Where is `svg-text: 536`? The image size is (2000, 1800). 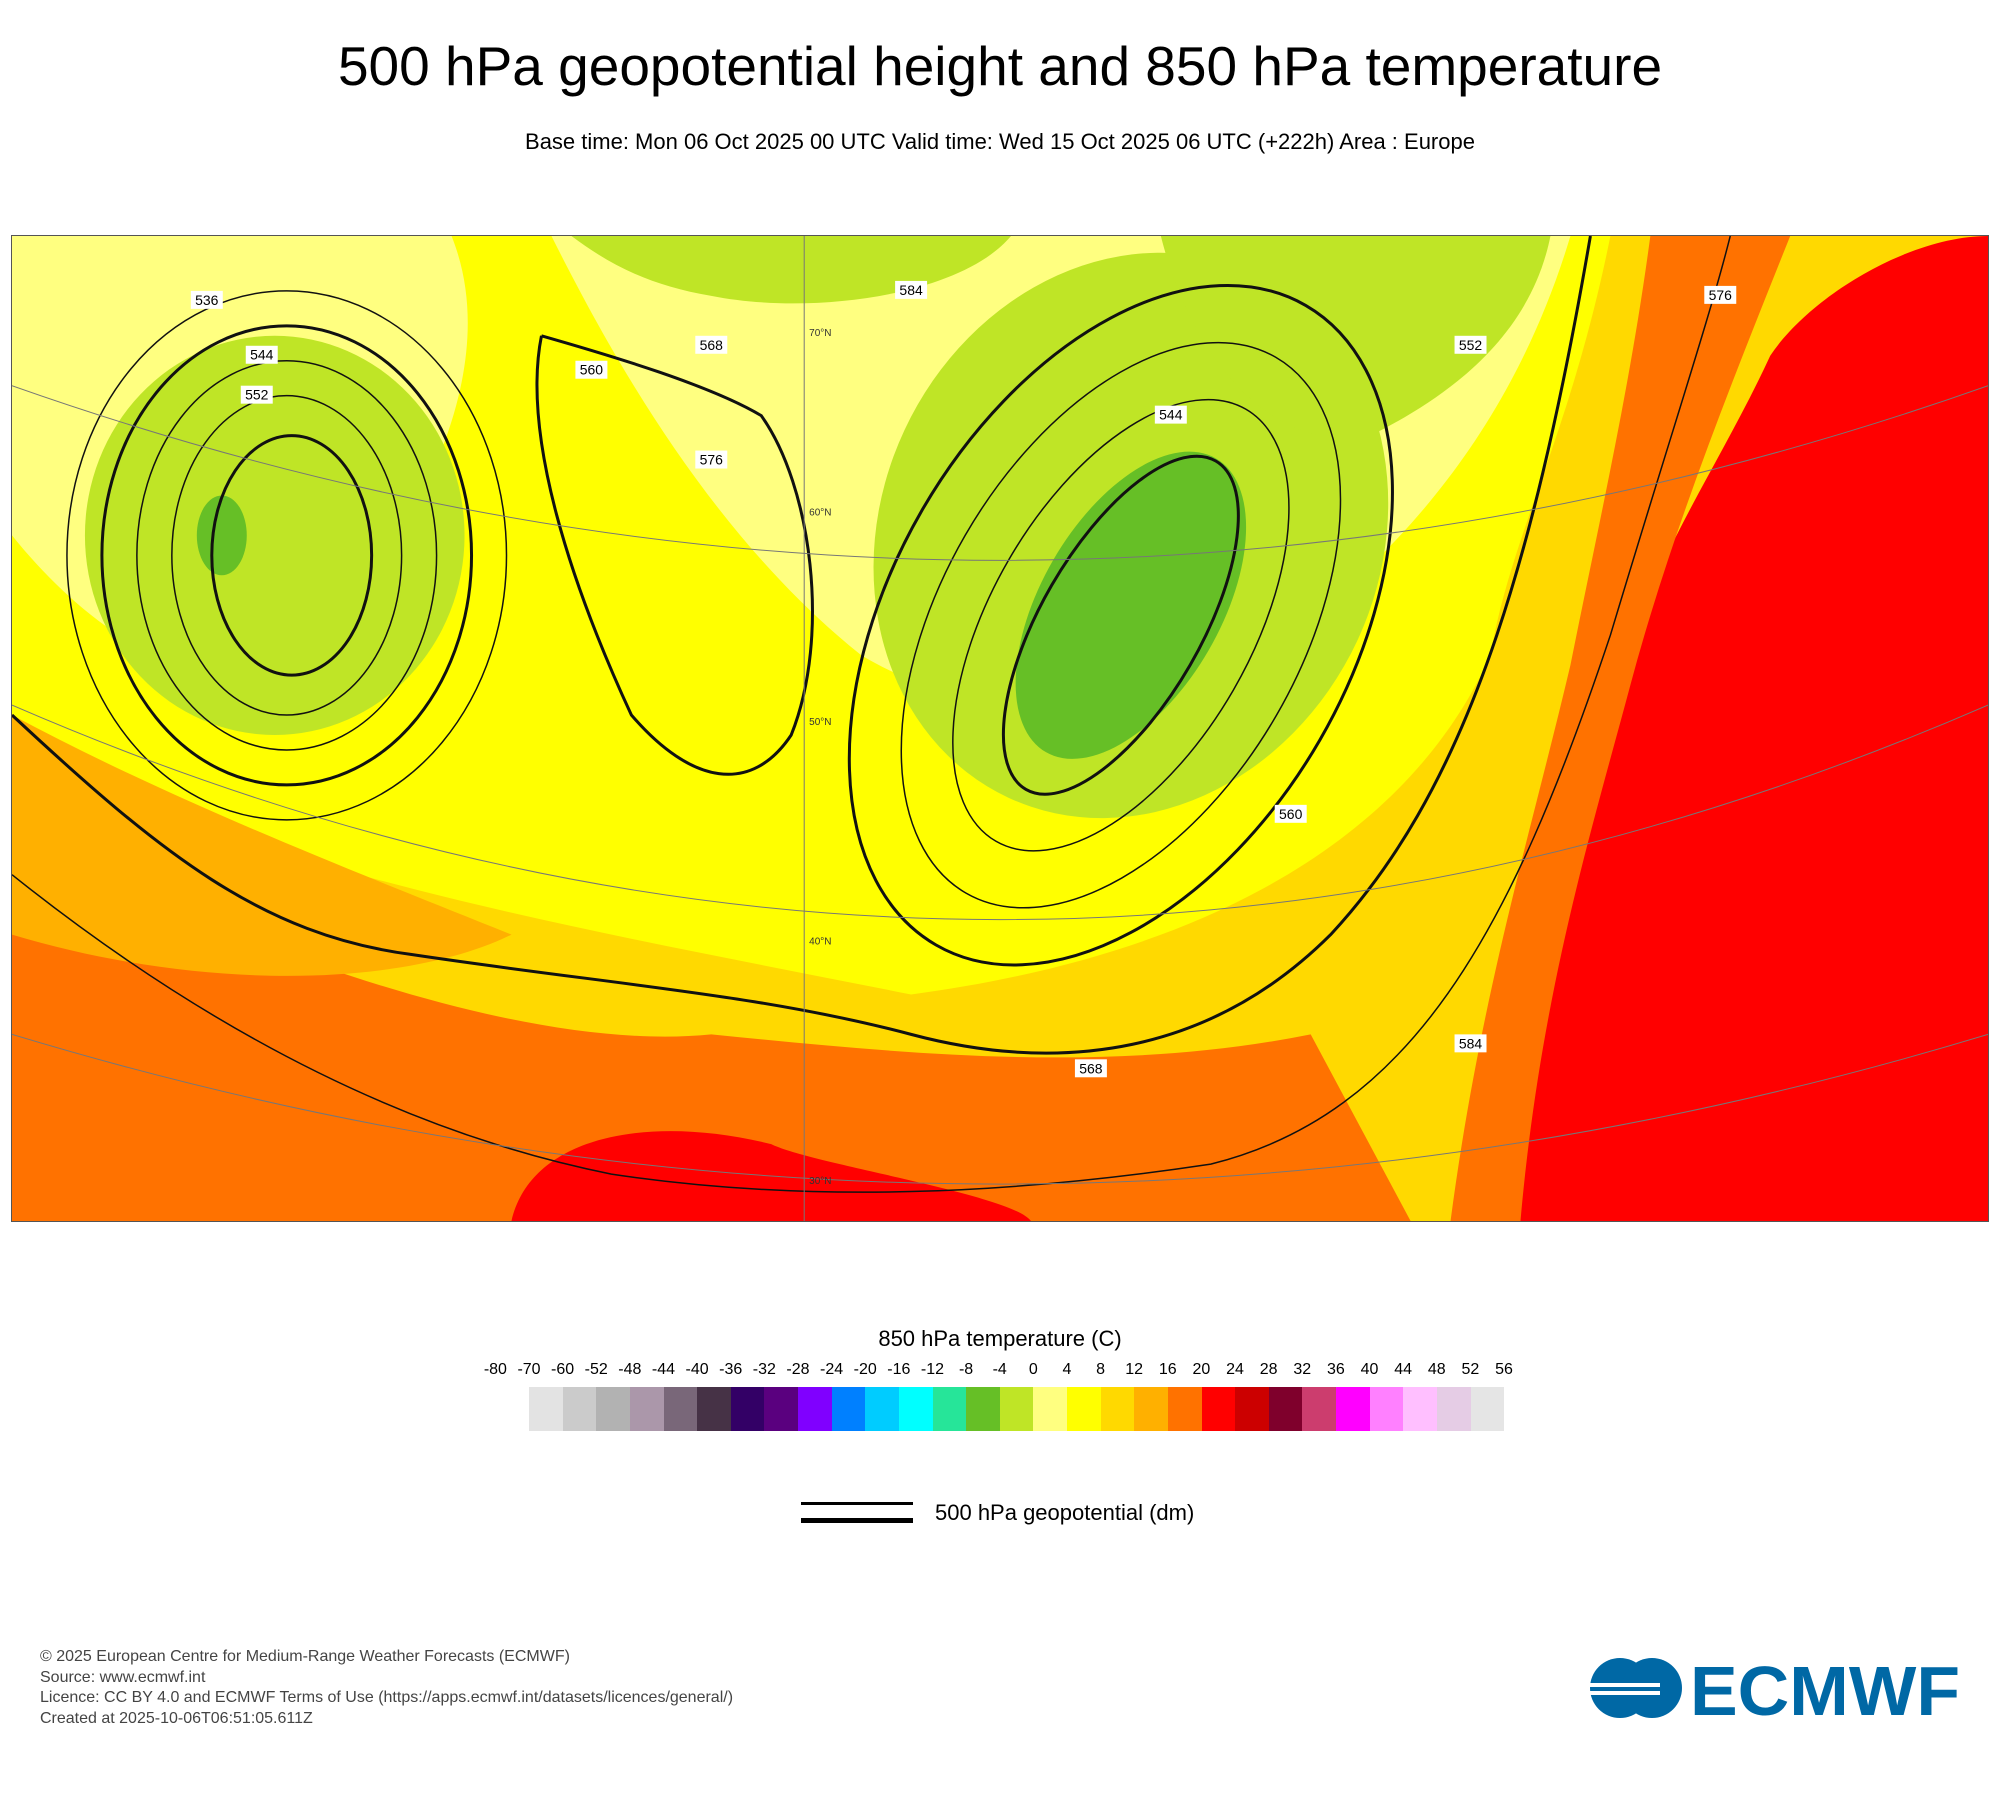
svg-text: 536 is located at coordinates (207, 300).